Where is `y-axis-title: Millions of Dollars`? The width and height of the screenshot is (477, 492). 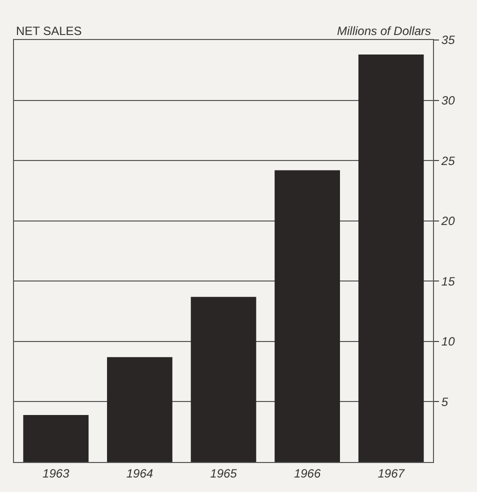
y-axis-title: Millions of Dollars is located at coordinates (384, 31).